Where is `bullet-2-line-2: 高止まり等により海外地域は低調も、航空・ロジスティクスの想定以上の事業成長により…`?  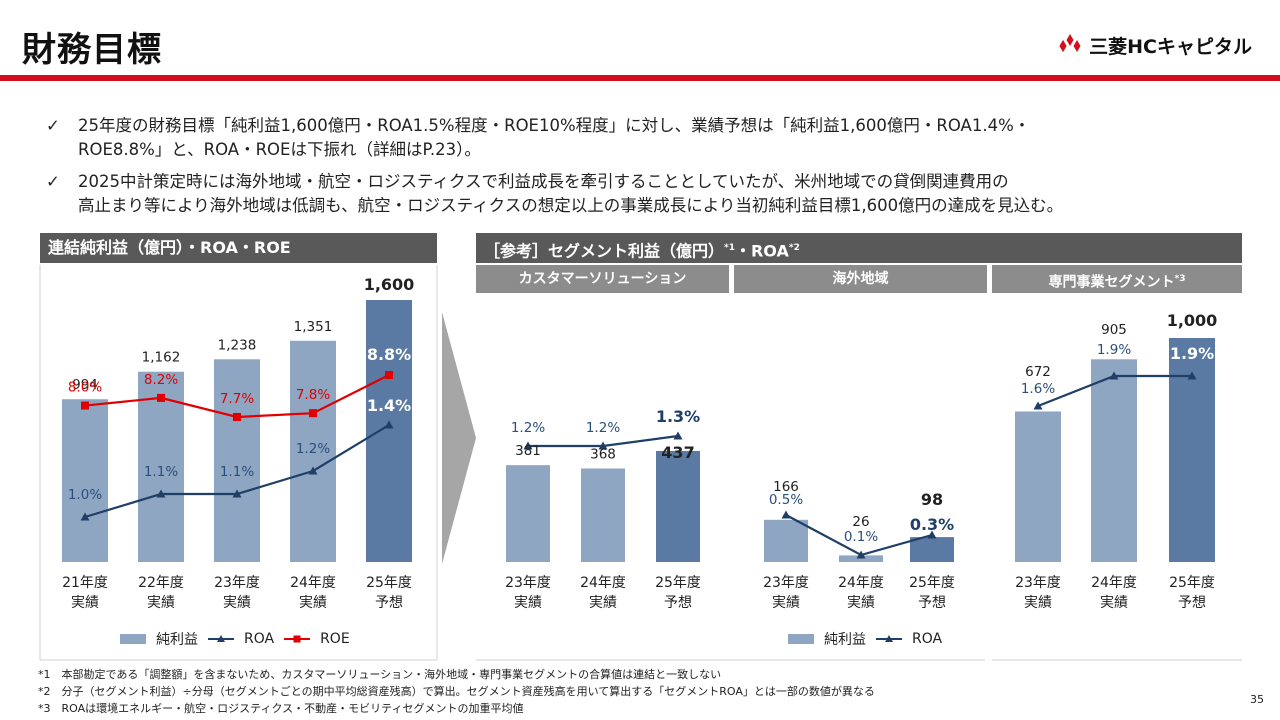 bullet-2-line-2: 高止まり等により海外地域は低調も、航空・ロジスティクスの想定以上の事業成長により… is located at coordinates (571, 205).